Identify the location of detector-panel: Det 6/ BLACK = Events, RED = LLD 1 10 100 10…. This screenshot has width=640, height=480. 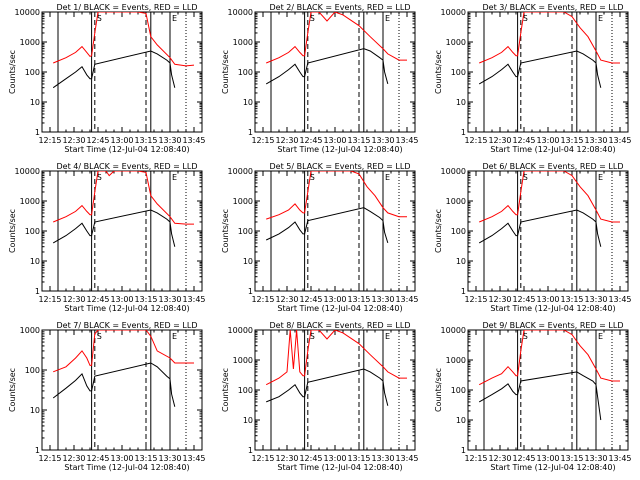
(533, 237).